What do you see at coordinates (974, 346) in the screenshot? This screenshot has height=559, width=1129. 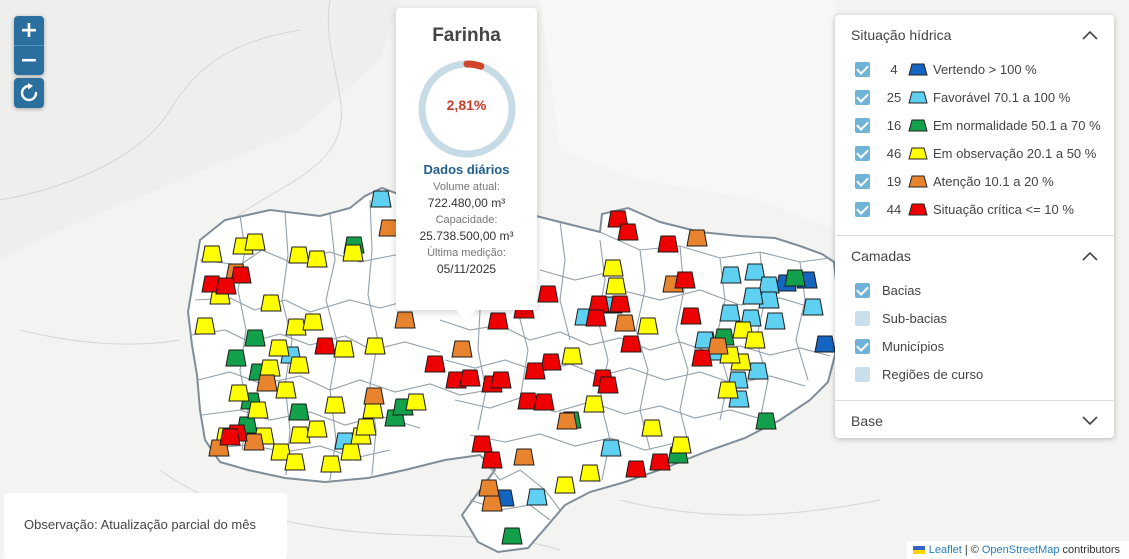 I see `layer-item: Municípios` at bounding box center [974, 346].